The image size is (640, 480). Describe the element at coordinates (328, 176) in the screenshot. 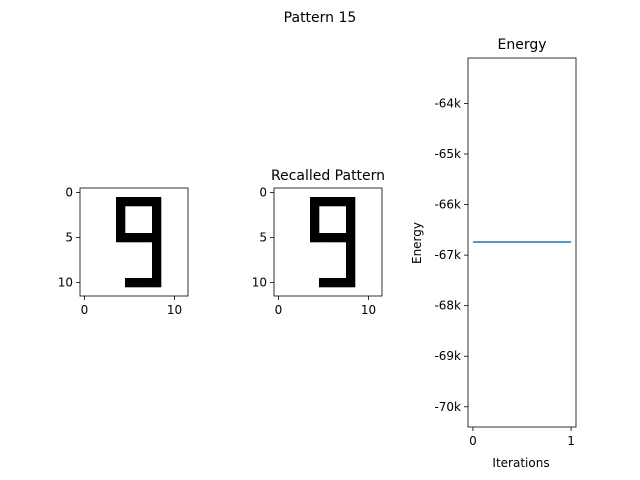

I see `recalled-pattern-title: Recalled Pattern` at that location.